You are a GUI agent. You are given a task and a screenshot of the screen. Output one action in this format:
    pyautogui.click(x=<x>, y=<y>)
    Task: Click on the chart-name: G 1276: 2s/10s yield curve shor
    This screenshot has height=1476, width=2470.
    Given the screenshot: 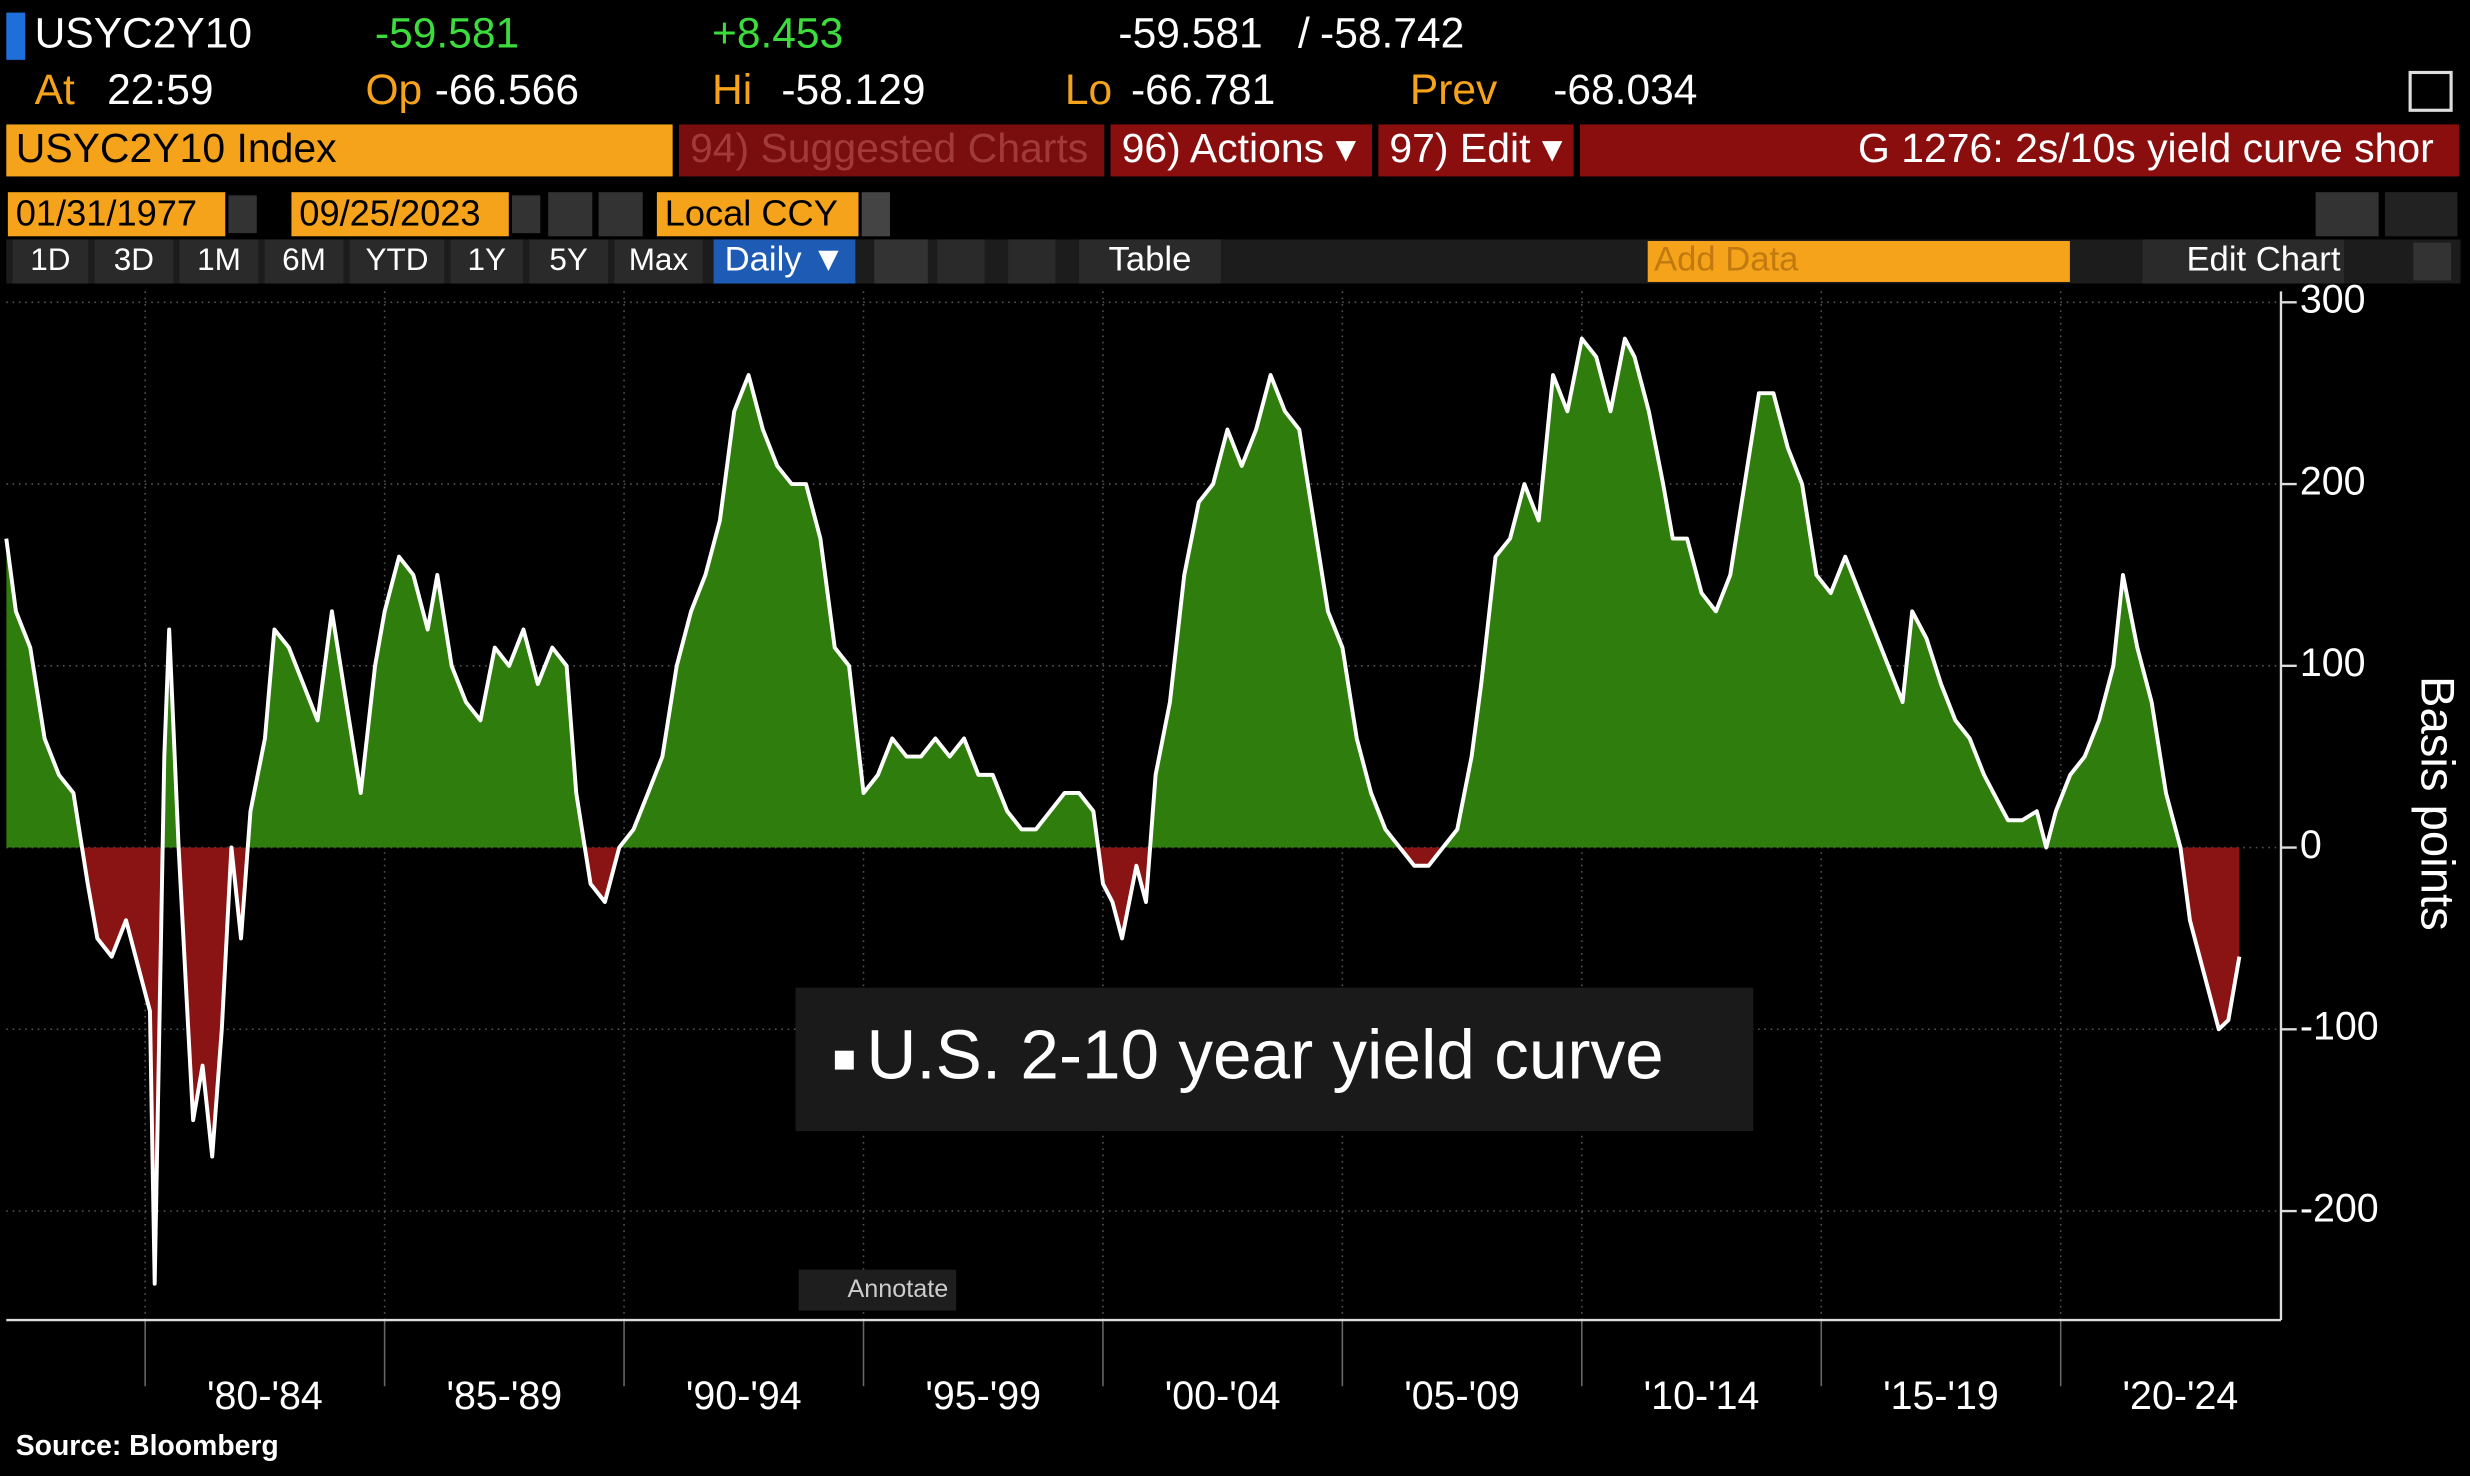 What is the action you would take?
    pyautogui.click(x=2146, y=148)
    